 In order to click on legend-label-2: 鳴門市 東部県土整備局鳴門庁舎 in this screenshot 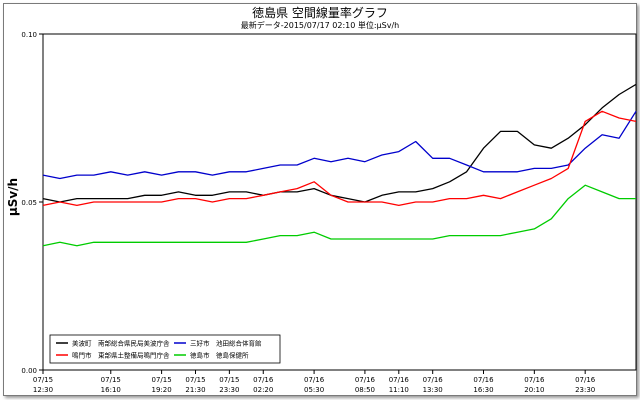, I will do `click(121, 355)`.